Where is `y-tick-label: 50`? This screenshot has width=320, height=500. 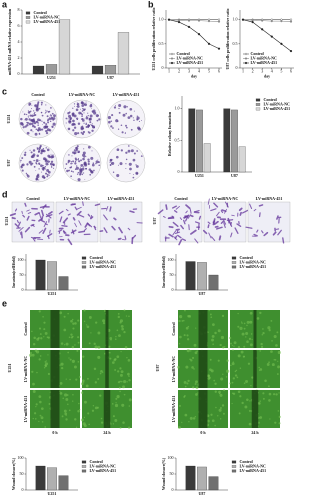
y-tick-label: 50 is located at coordinates (22, 473).